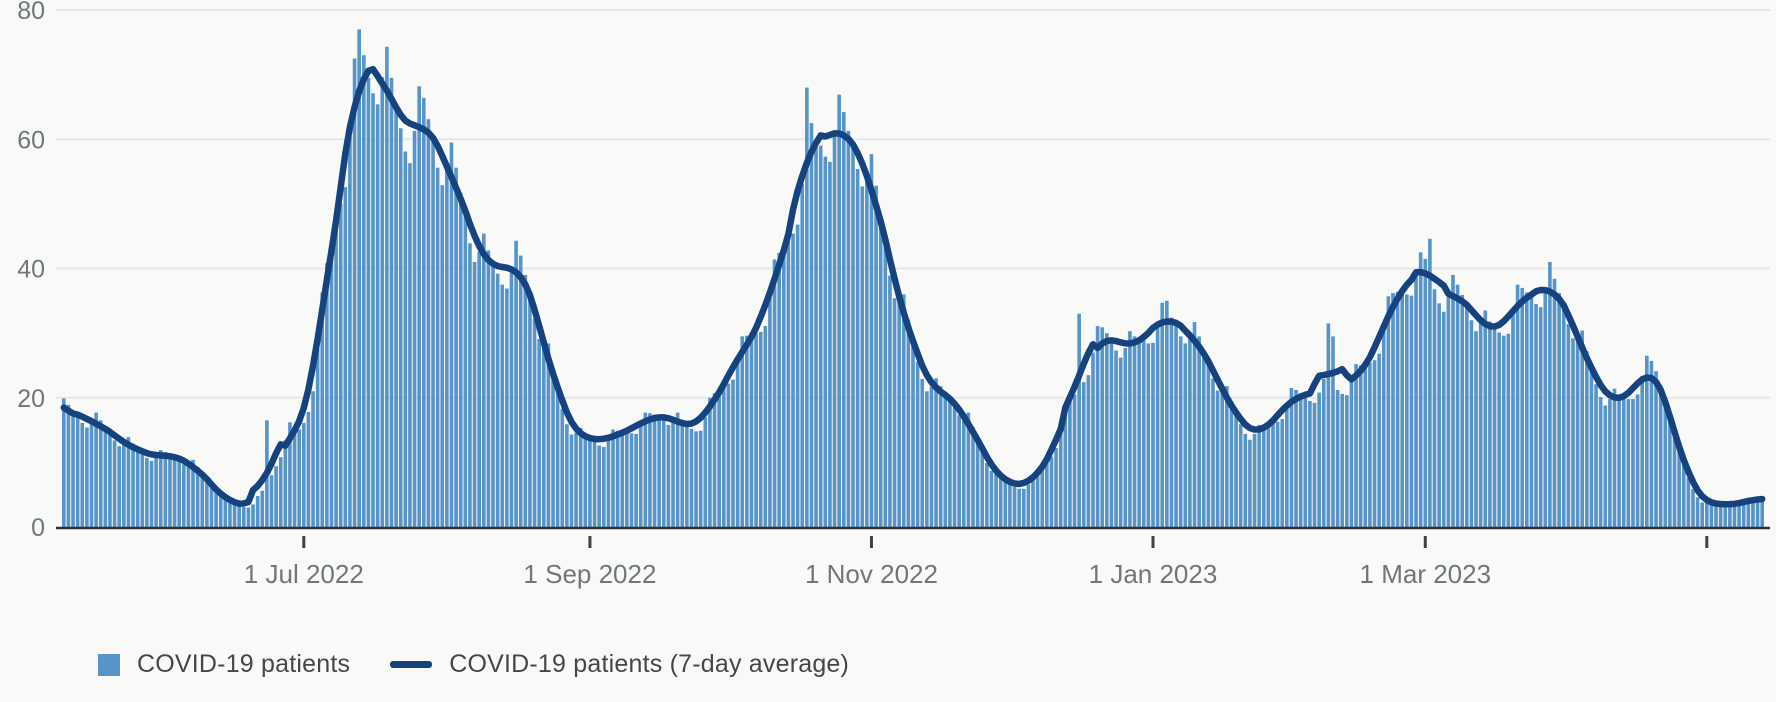  Describe the element at coordinates (31, 12) in the screenshot. I see `y-axis-tick-label: 80` at that location.